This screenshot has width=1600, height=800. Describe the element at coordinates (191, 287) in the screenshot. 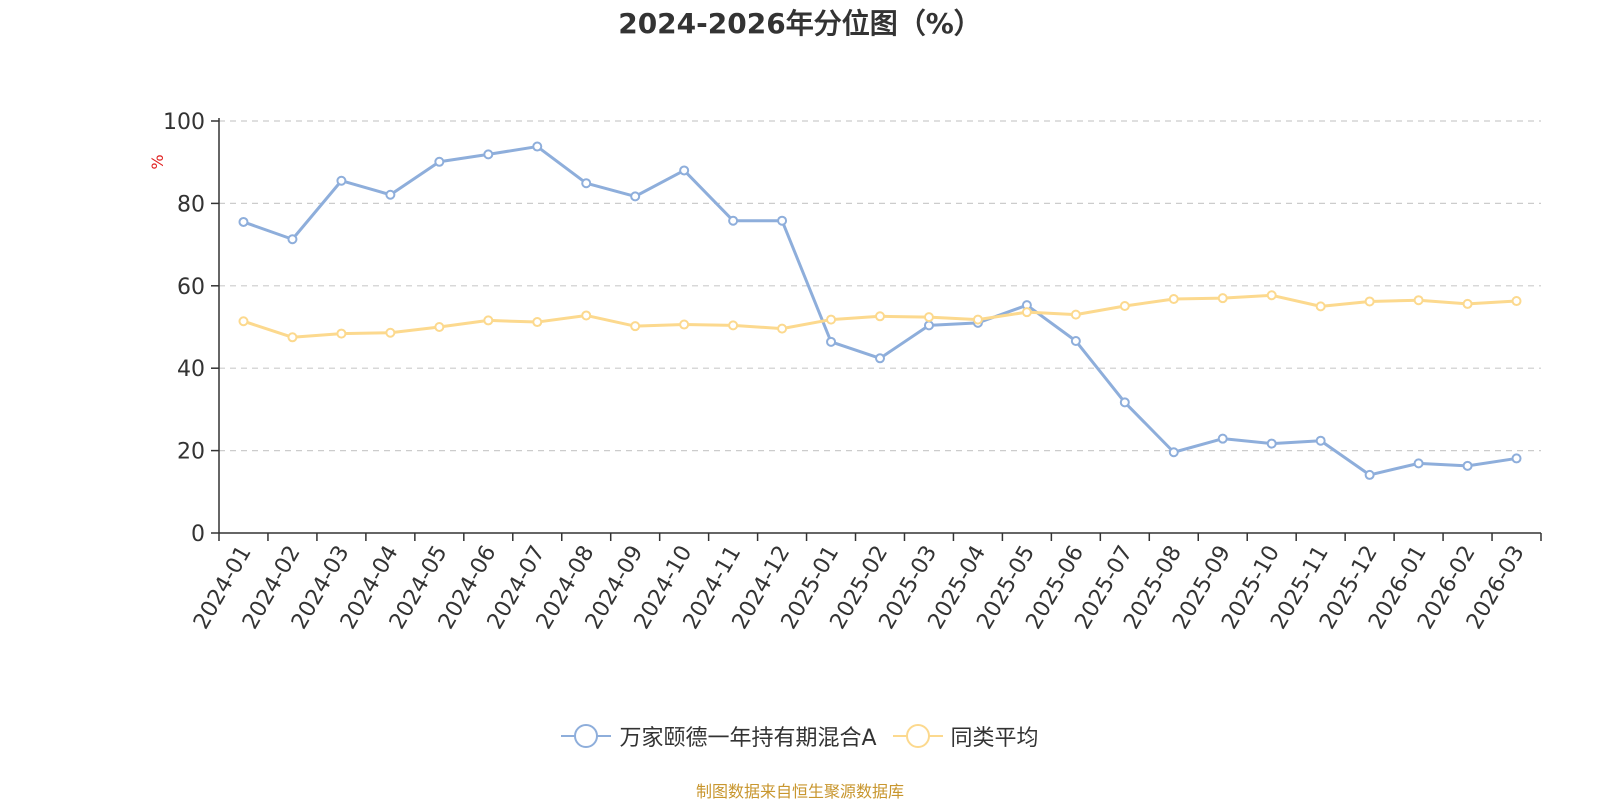

I see `y-tick-label: 60` at that location.